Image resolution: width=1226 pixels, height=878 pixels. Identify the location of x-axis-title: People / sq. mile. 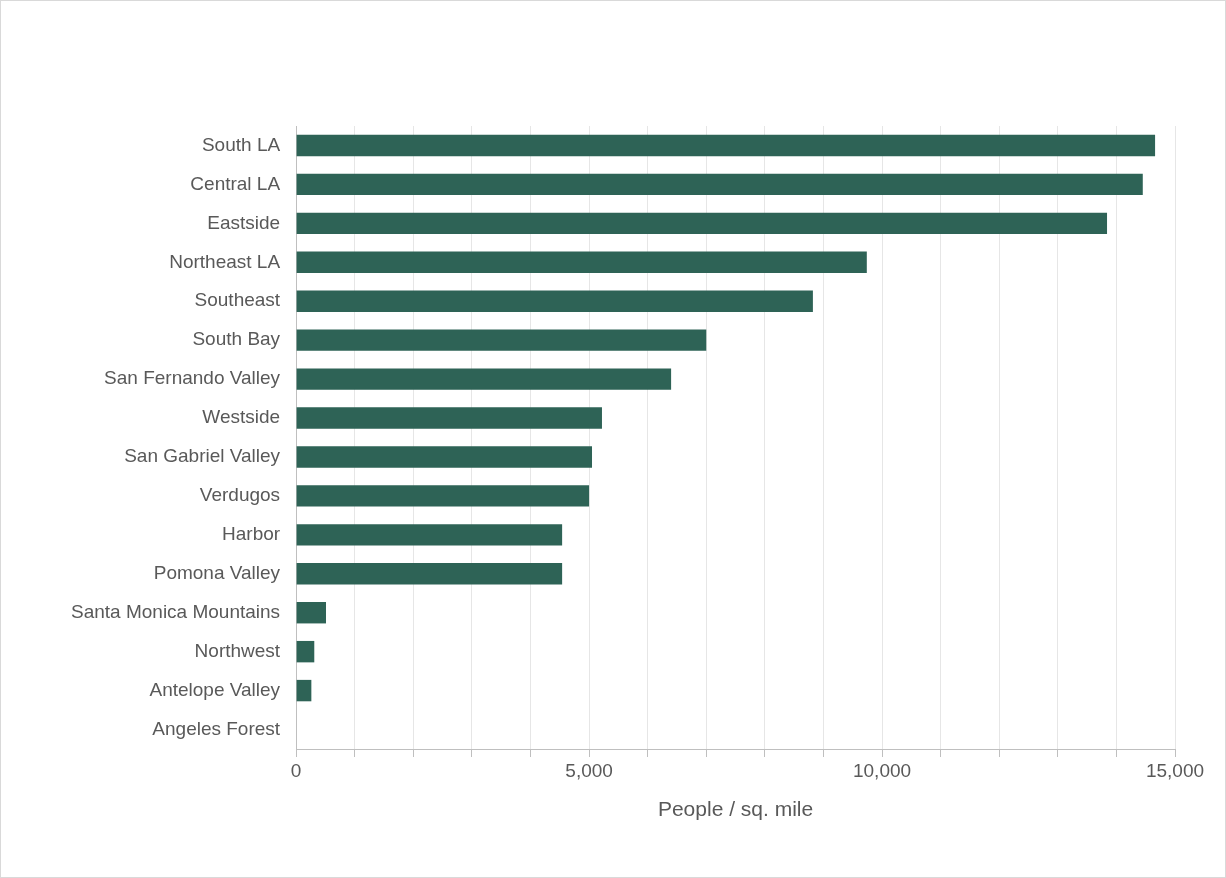
(735, 809).